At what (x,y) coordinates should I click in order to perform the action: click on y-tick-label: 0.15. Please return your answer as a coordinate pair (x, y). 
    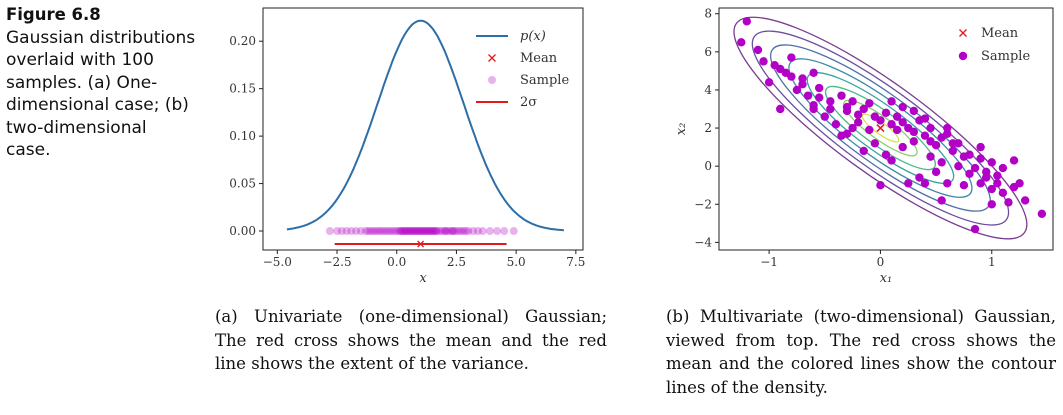
    Looking at the image, I should click on (242, 89).